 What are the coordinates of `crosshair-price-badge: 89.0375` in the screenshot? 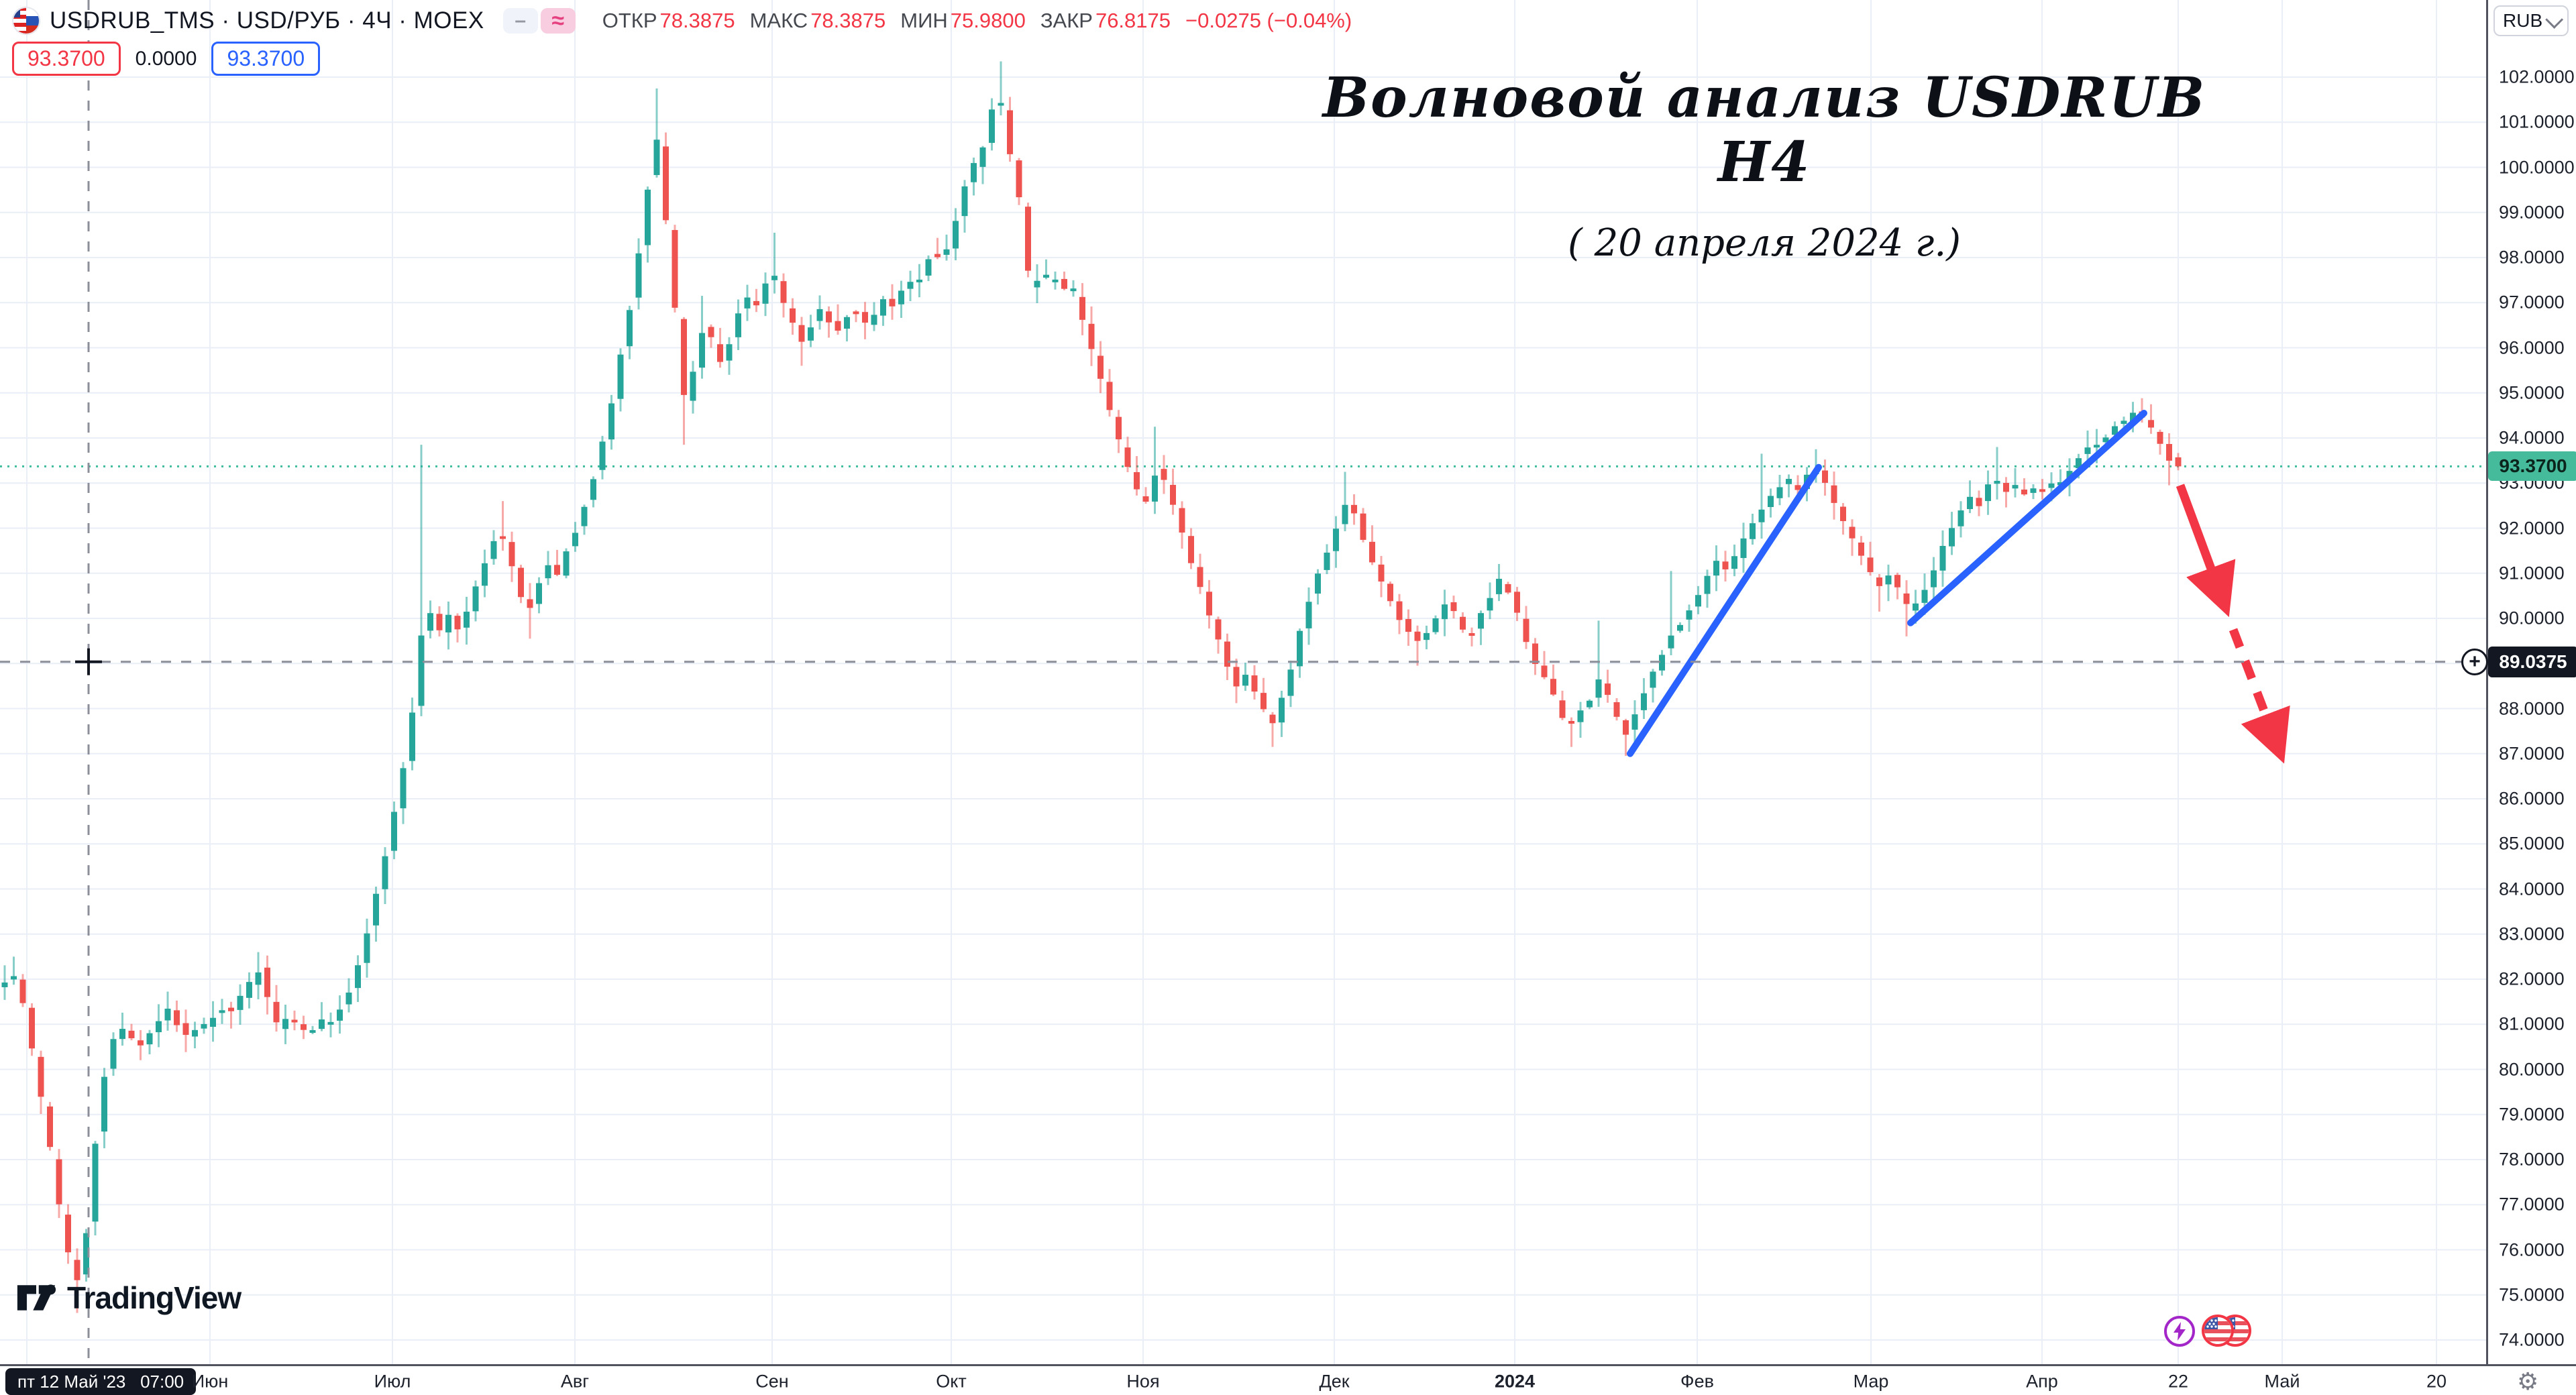 It's located at (2532, 661).